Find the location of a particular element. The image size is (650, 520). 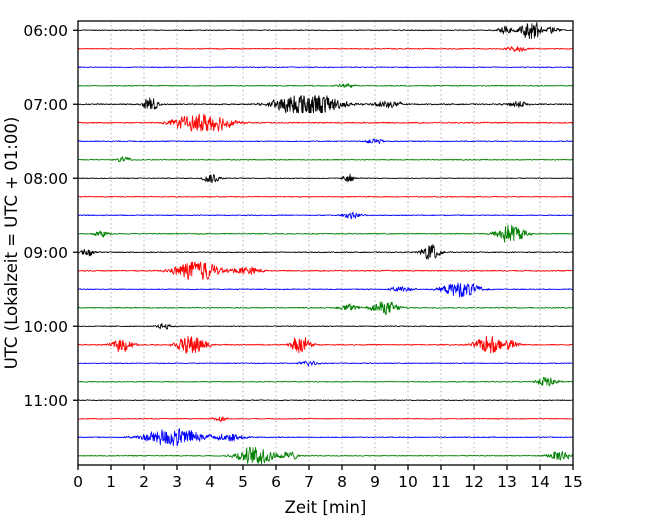

y-tick-label: 07:00 is located at coordinates (45, 105).